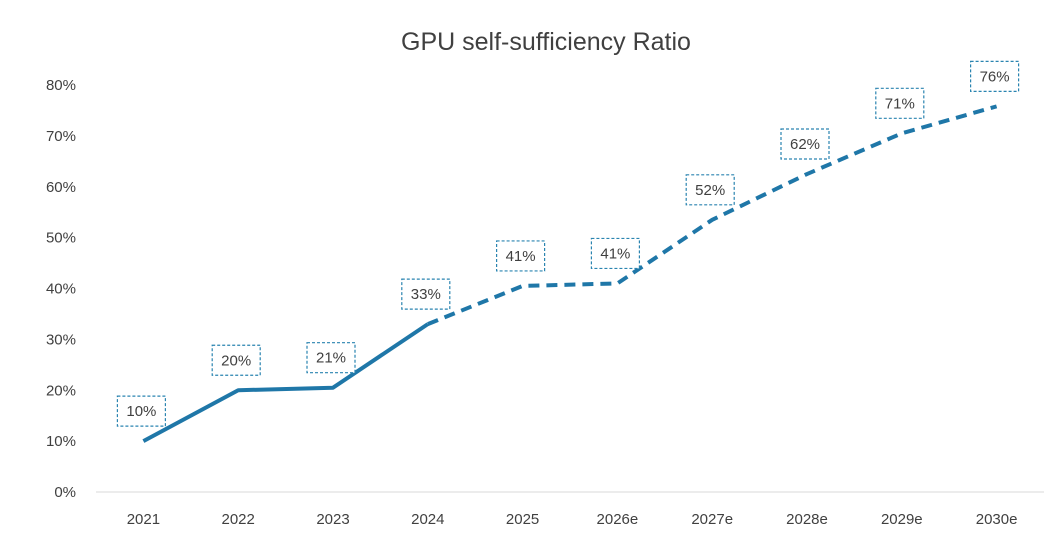 The height and width of the screenshot is (546, 1062). I want to click on data-label-text: 33%, so click(426, 294).